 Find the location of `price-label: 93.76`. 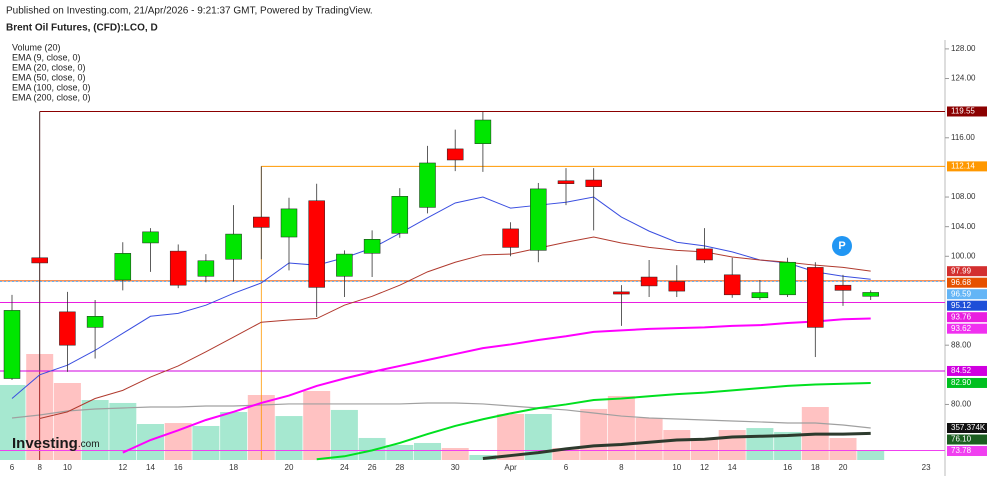

price-label: 93.76 is located at coordinates (961, 316).